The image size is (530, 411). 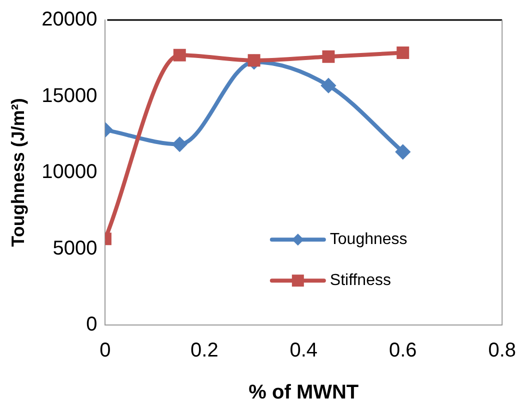 What do you see at coordinates (75, 248) in the screenshot?
I see `y-tick-label: 5000` at bounding box center [75, 248].